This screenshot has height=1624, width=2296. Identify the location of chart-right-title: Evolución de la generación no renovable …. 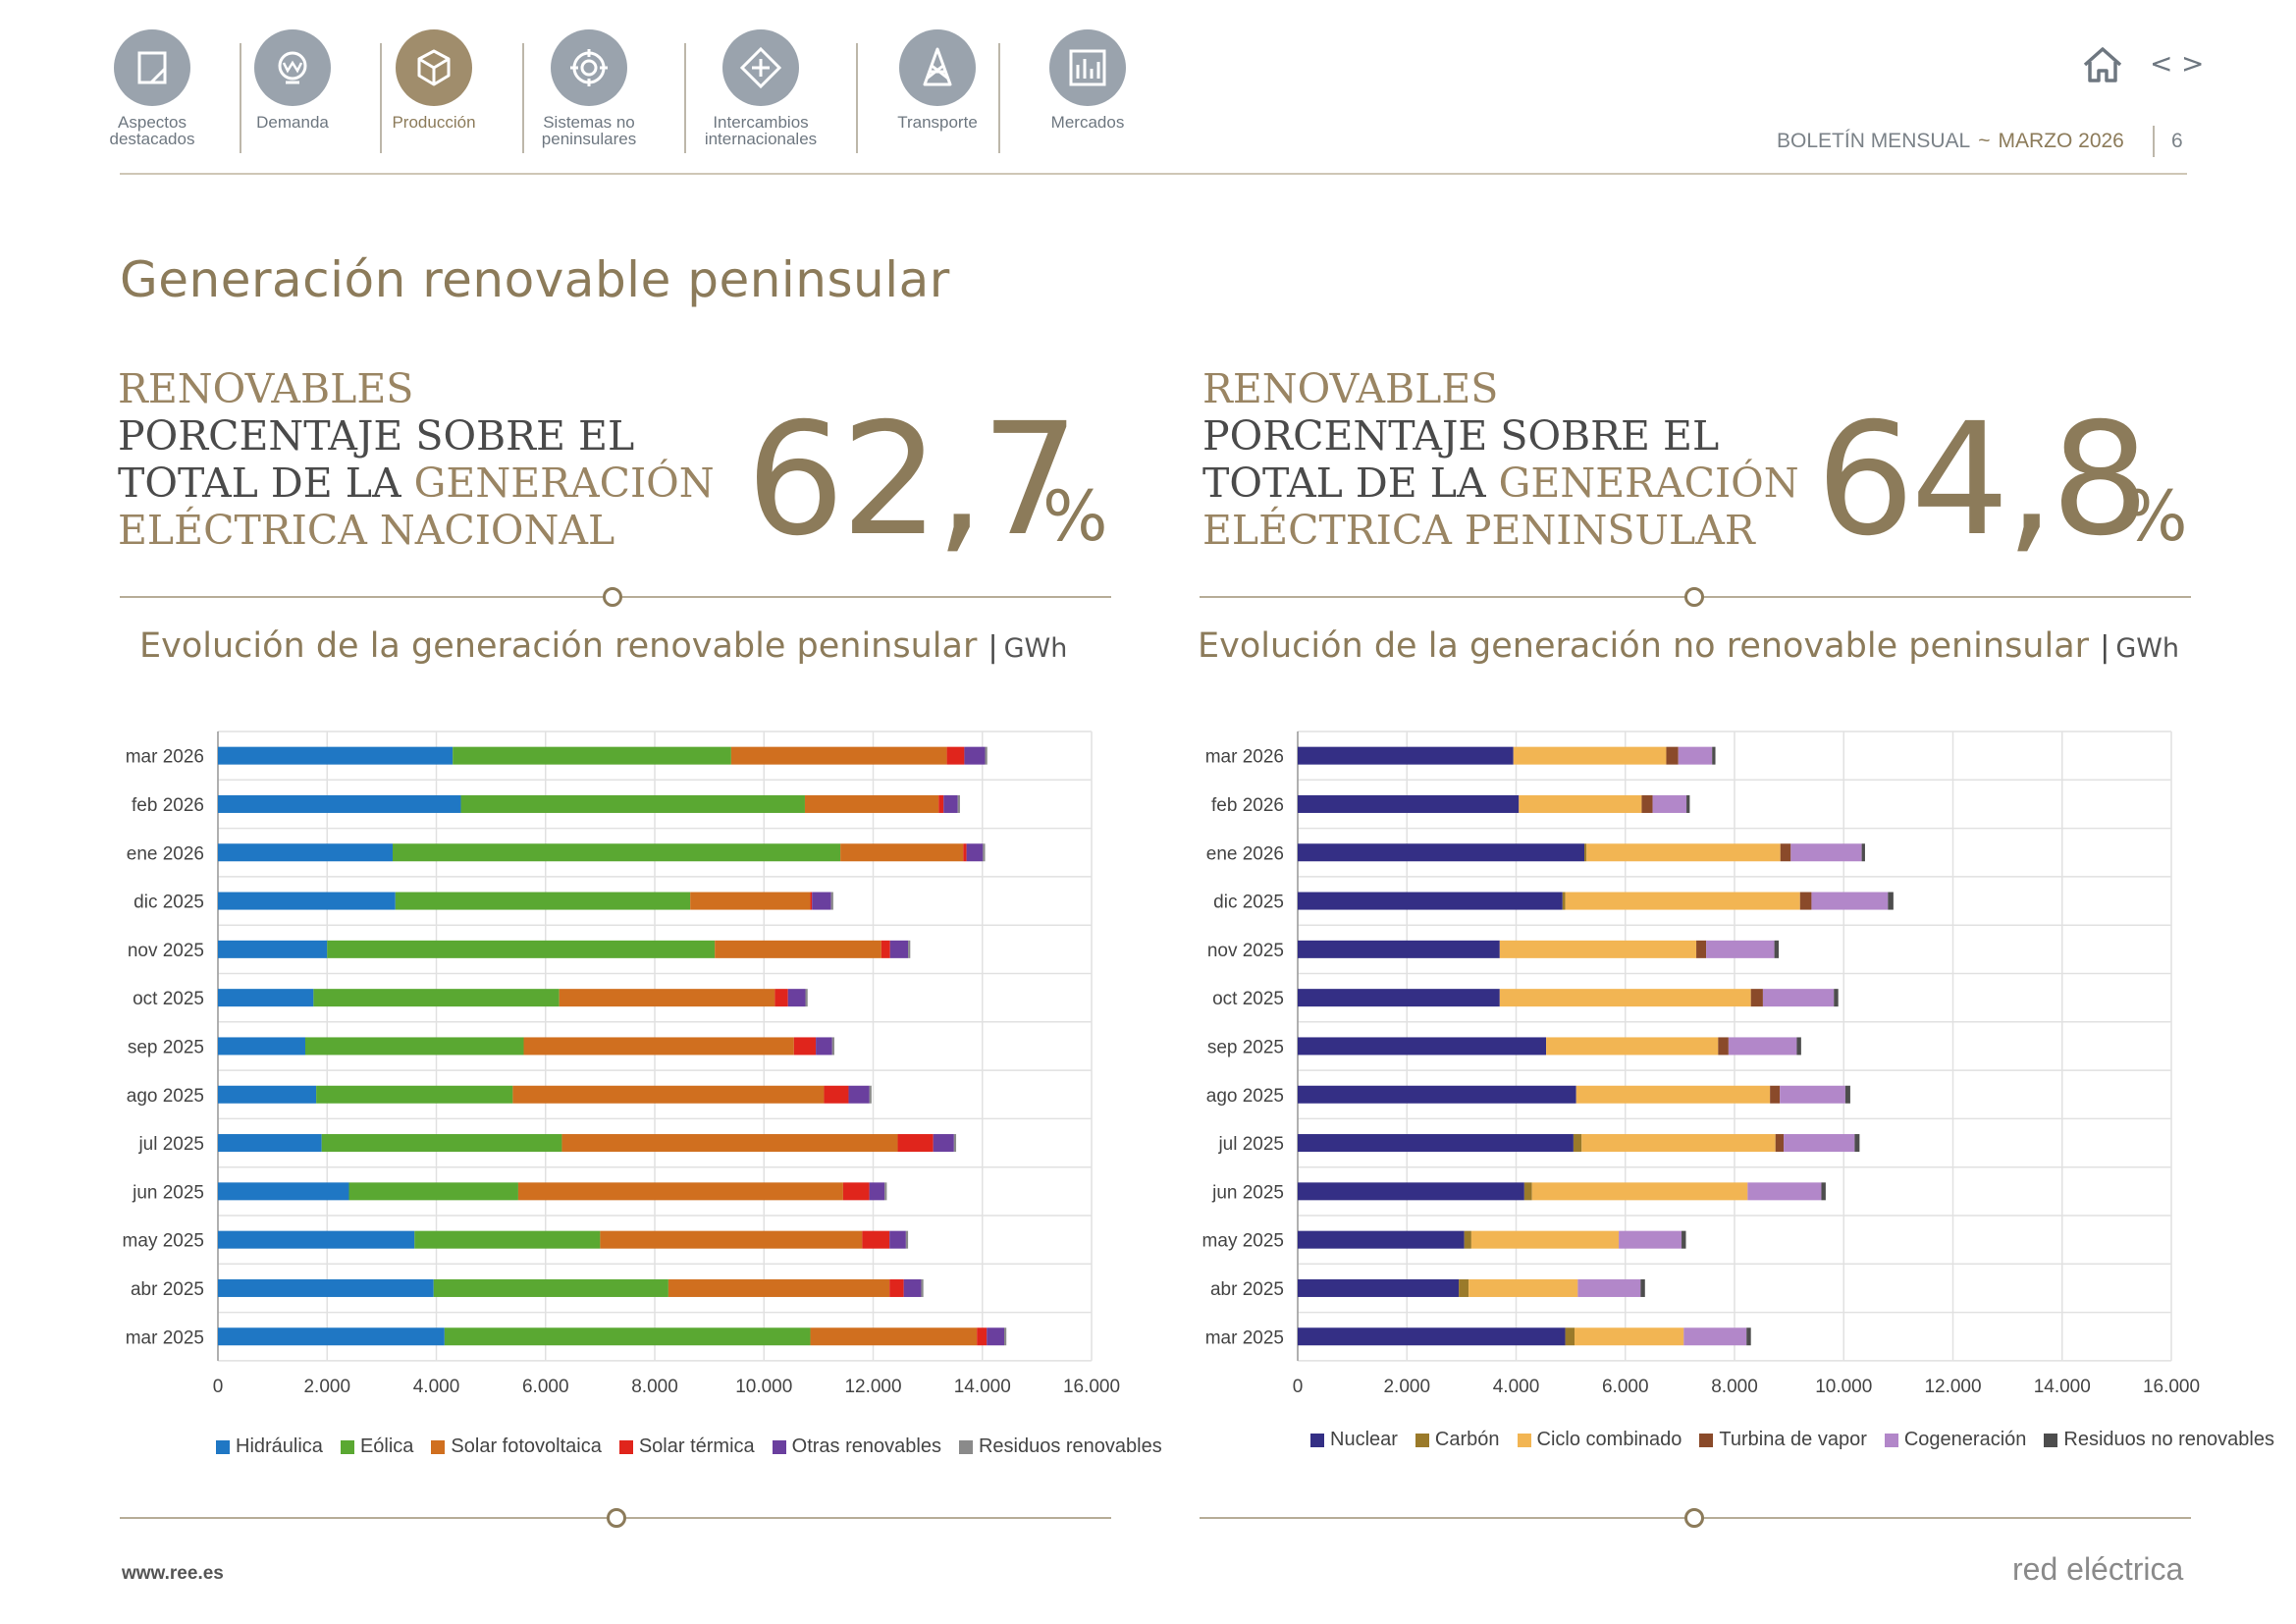
(1688, 646).